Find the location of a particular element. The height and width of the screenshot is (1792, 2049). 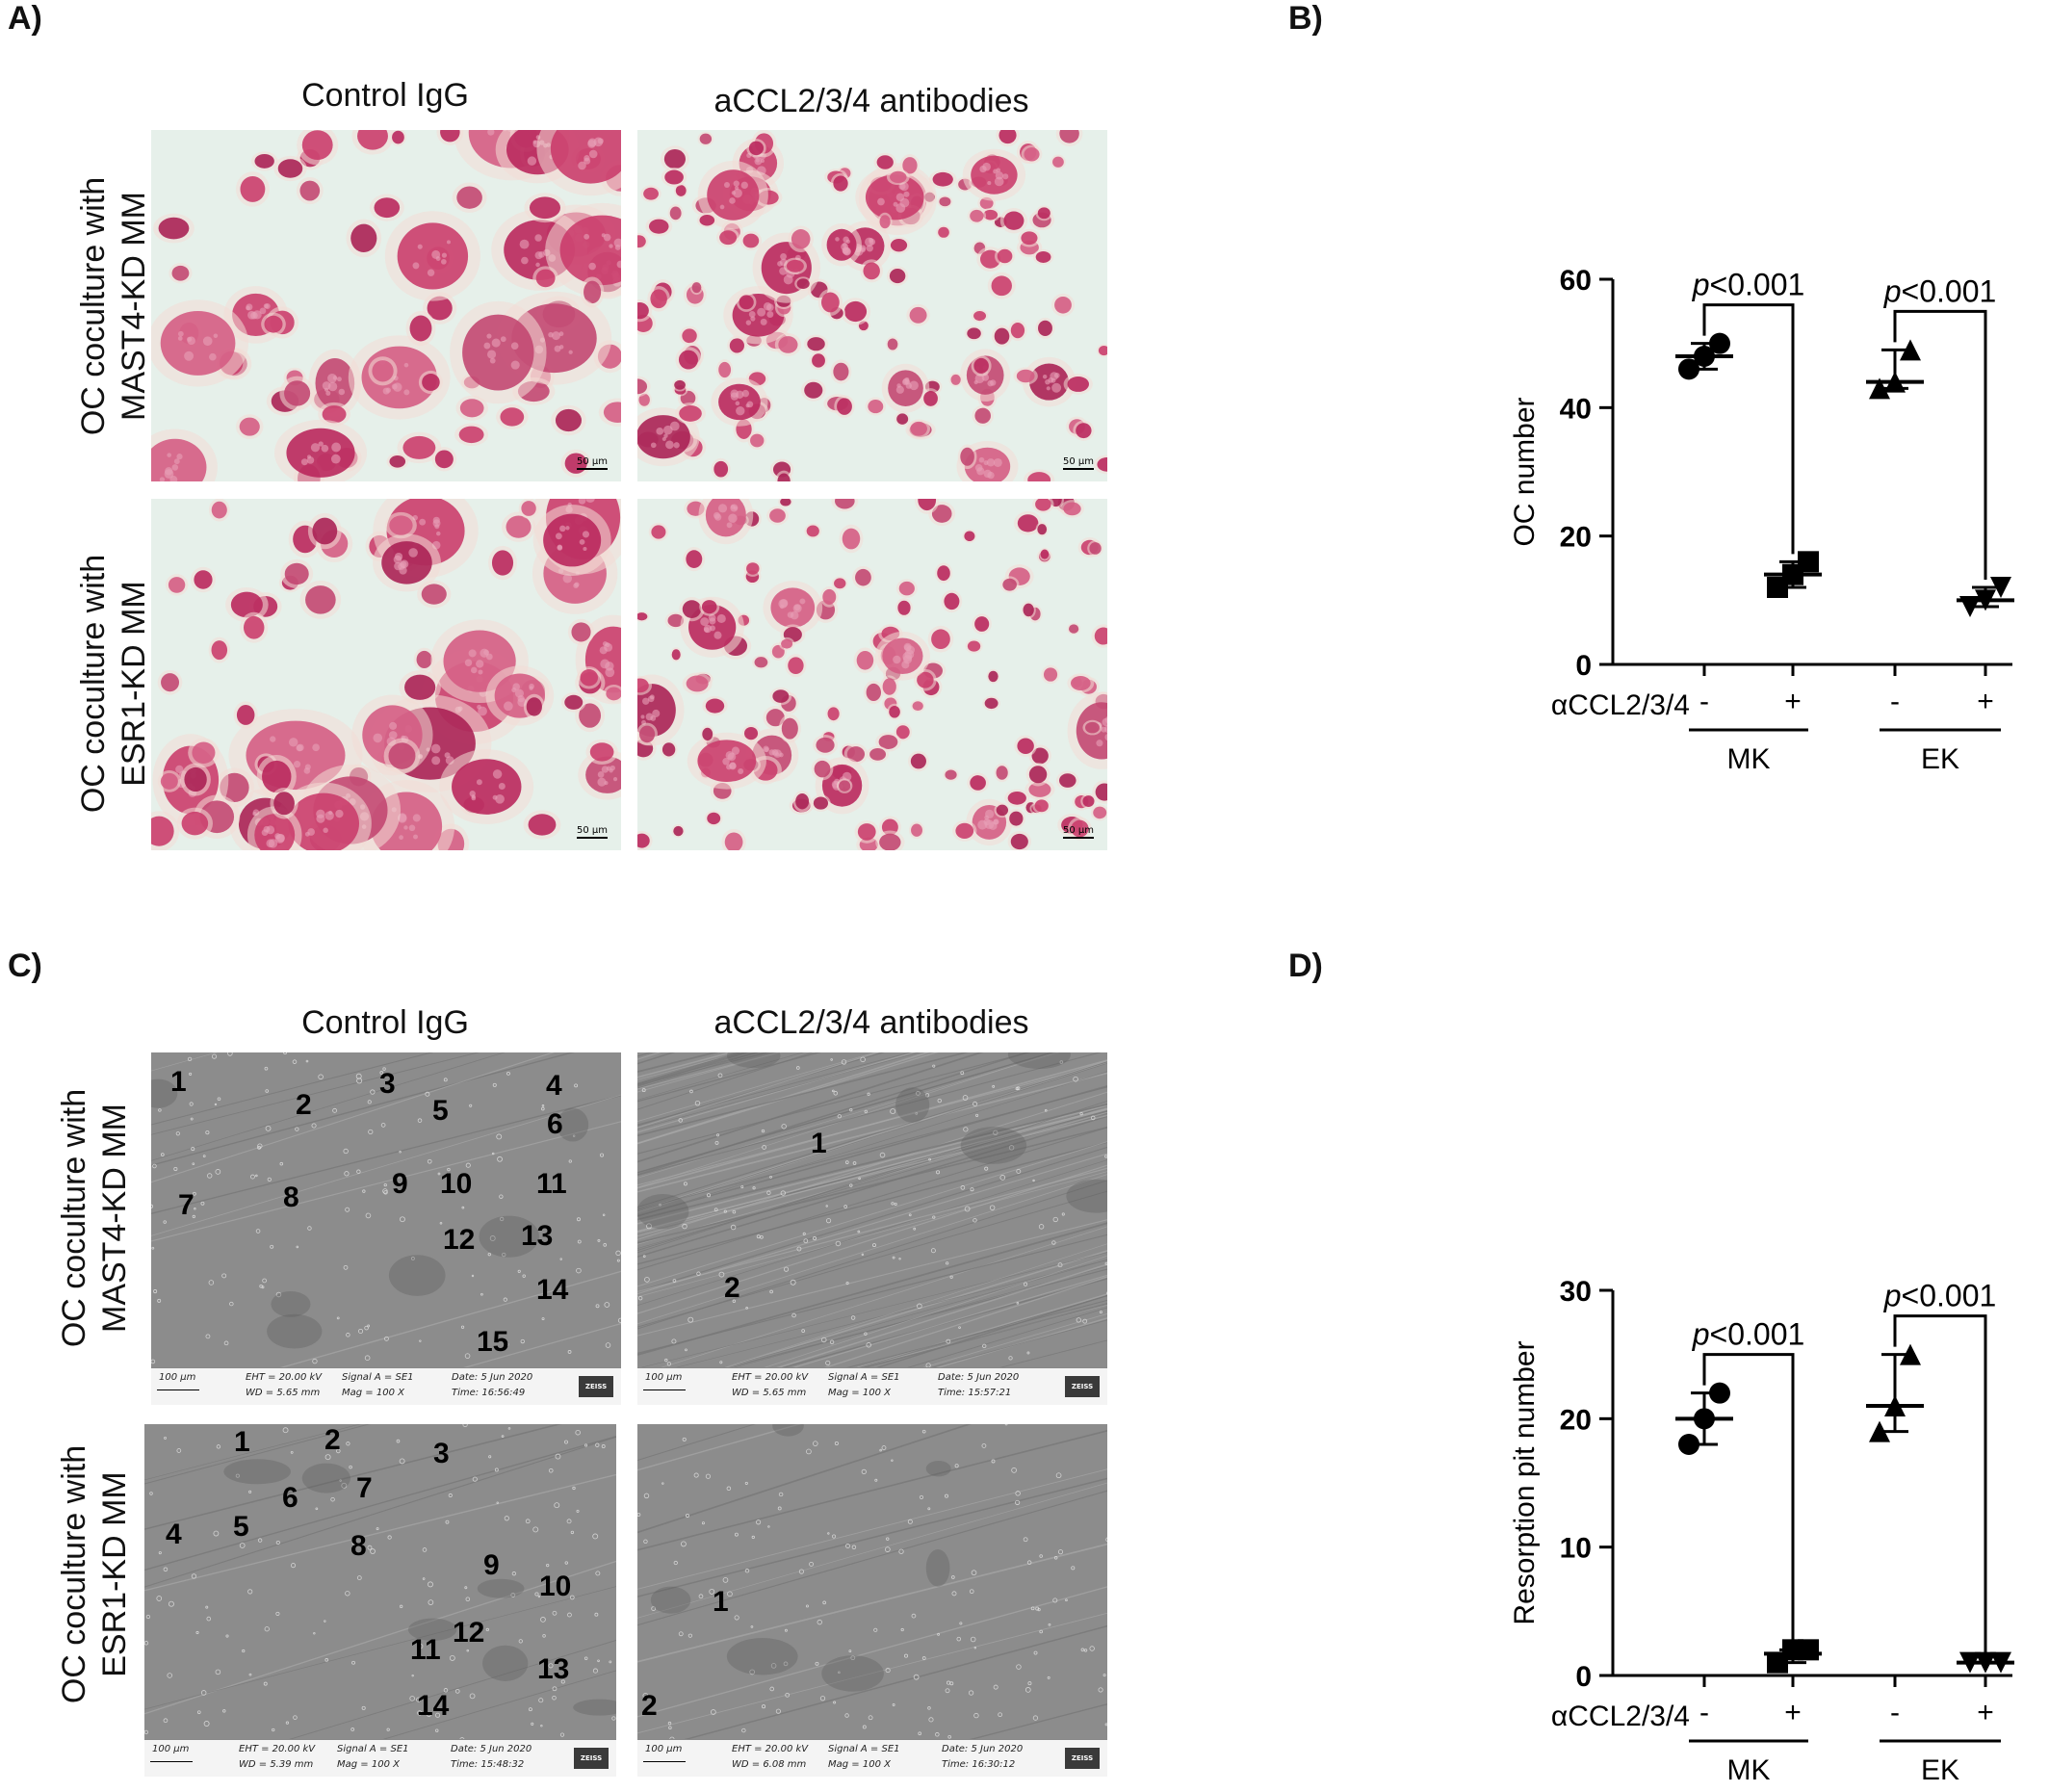

sem-time: Time: 16:30:12 is located at coordinates (979, 1764).